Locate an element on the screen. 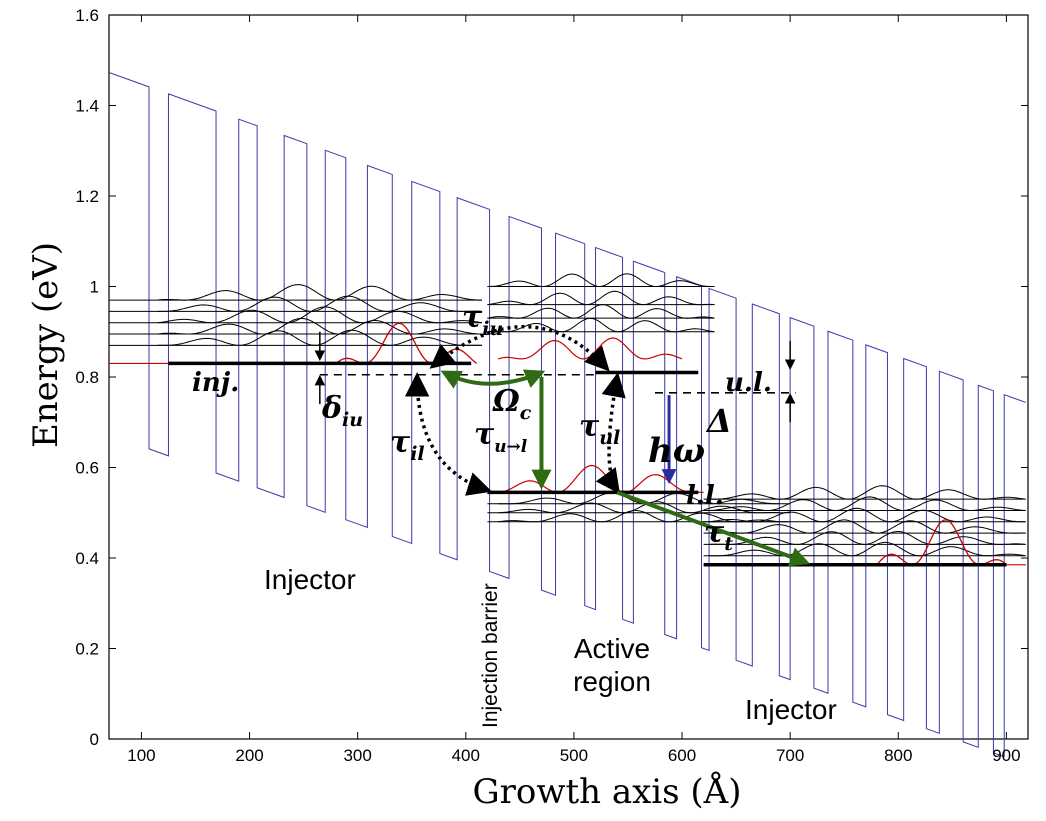 This screenshot has width=1046, height=821. x-tick-label: 200 is located at coordinates (249, 755).